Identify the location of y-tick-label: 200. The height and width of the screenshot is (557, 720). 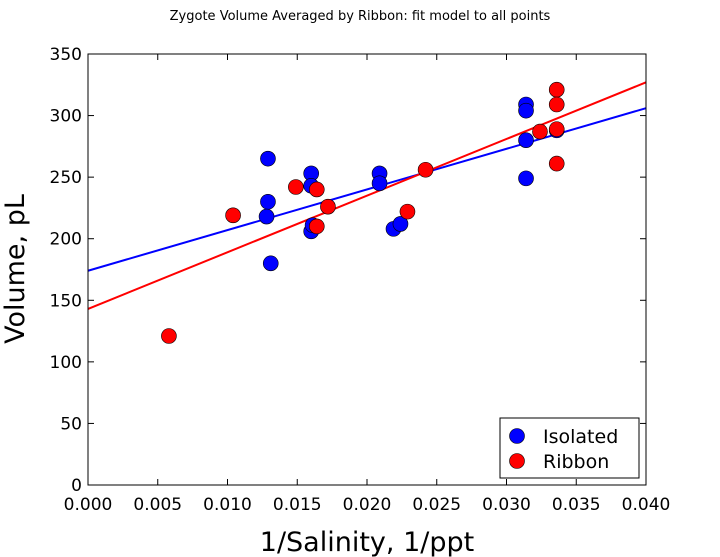
(66, 240).